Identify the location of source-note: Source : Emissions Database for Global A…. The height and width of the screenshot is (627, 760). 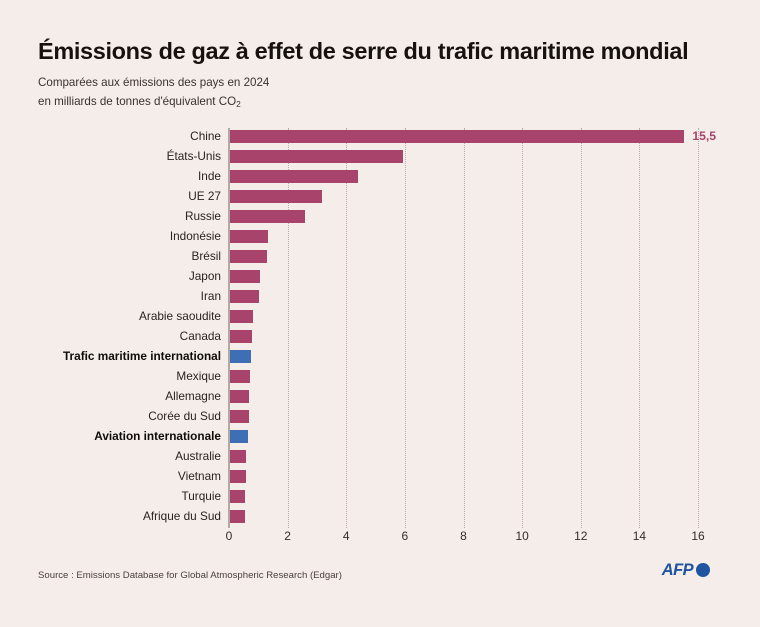
(190, 575).